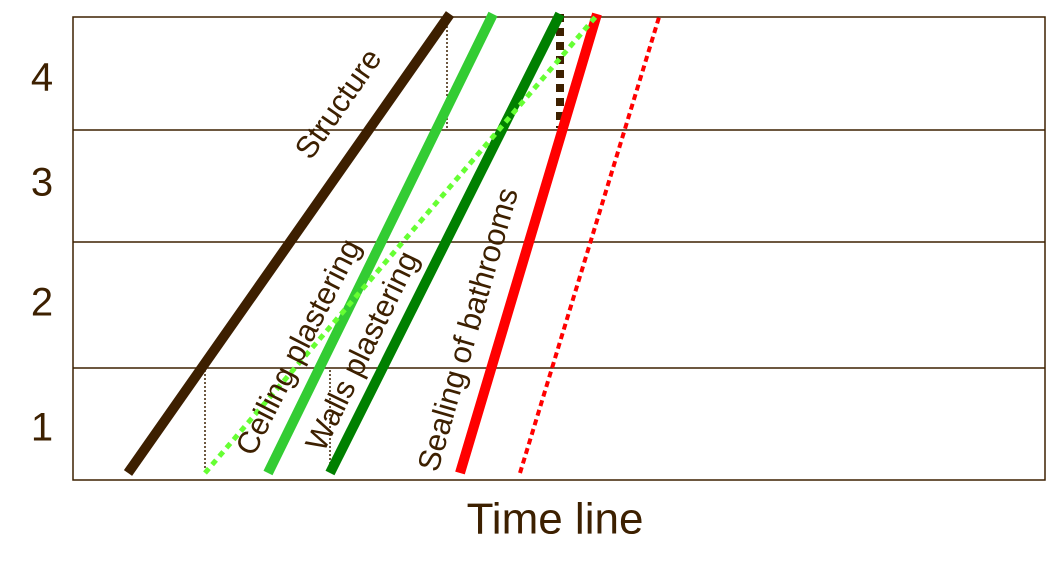 This screenshot has height=581, width=1050. I want to click on floor-label: 3, so click(42, 183).